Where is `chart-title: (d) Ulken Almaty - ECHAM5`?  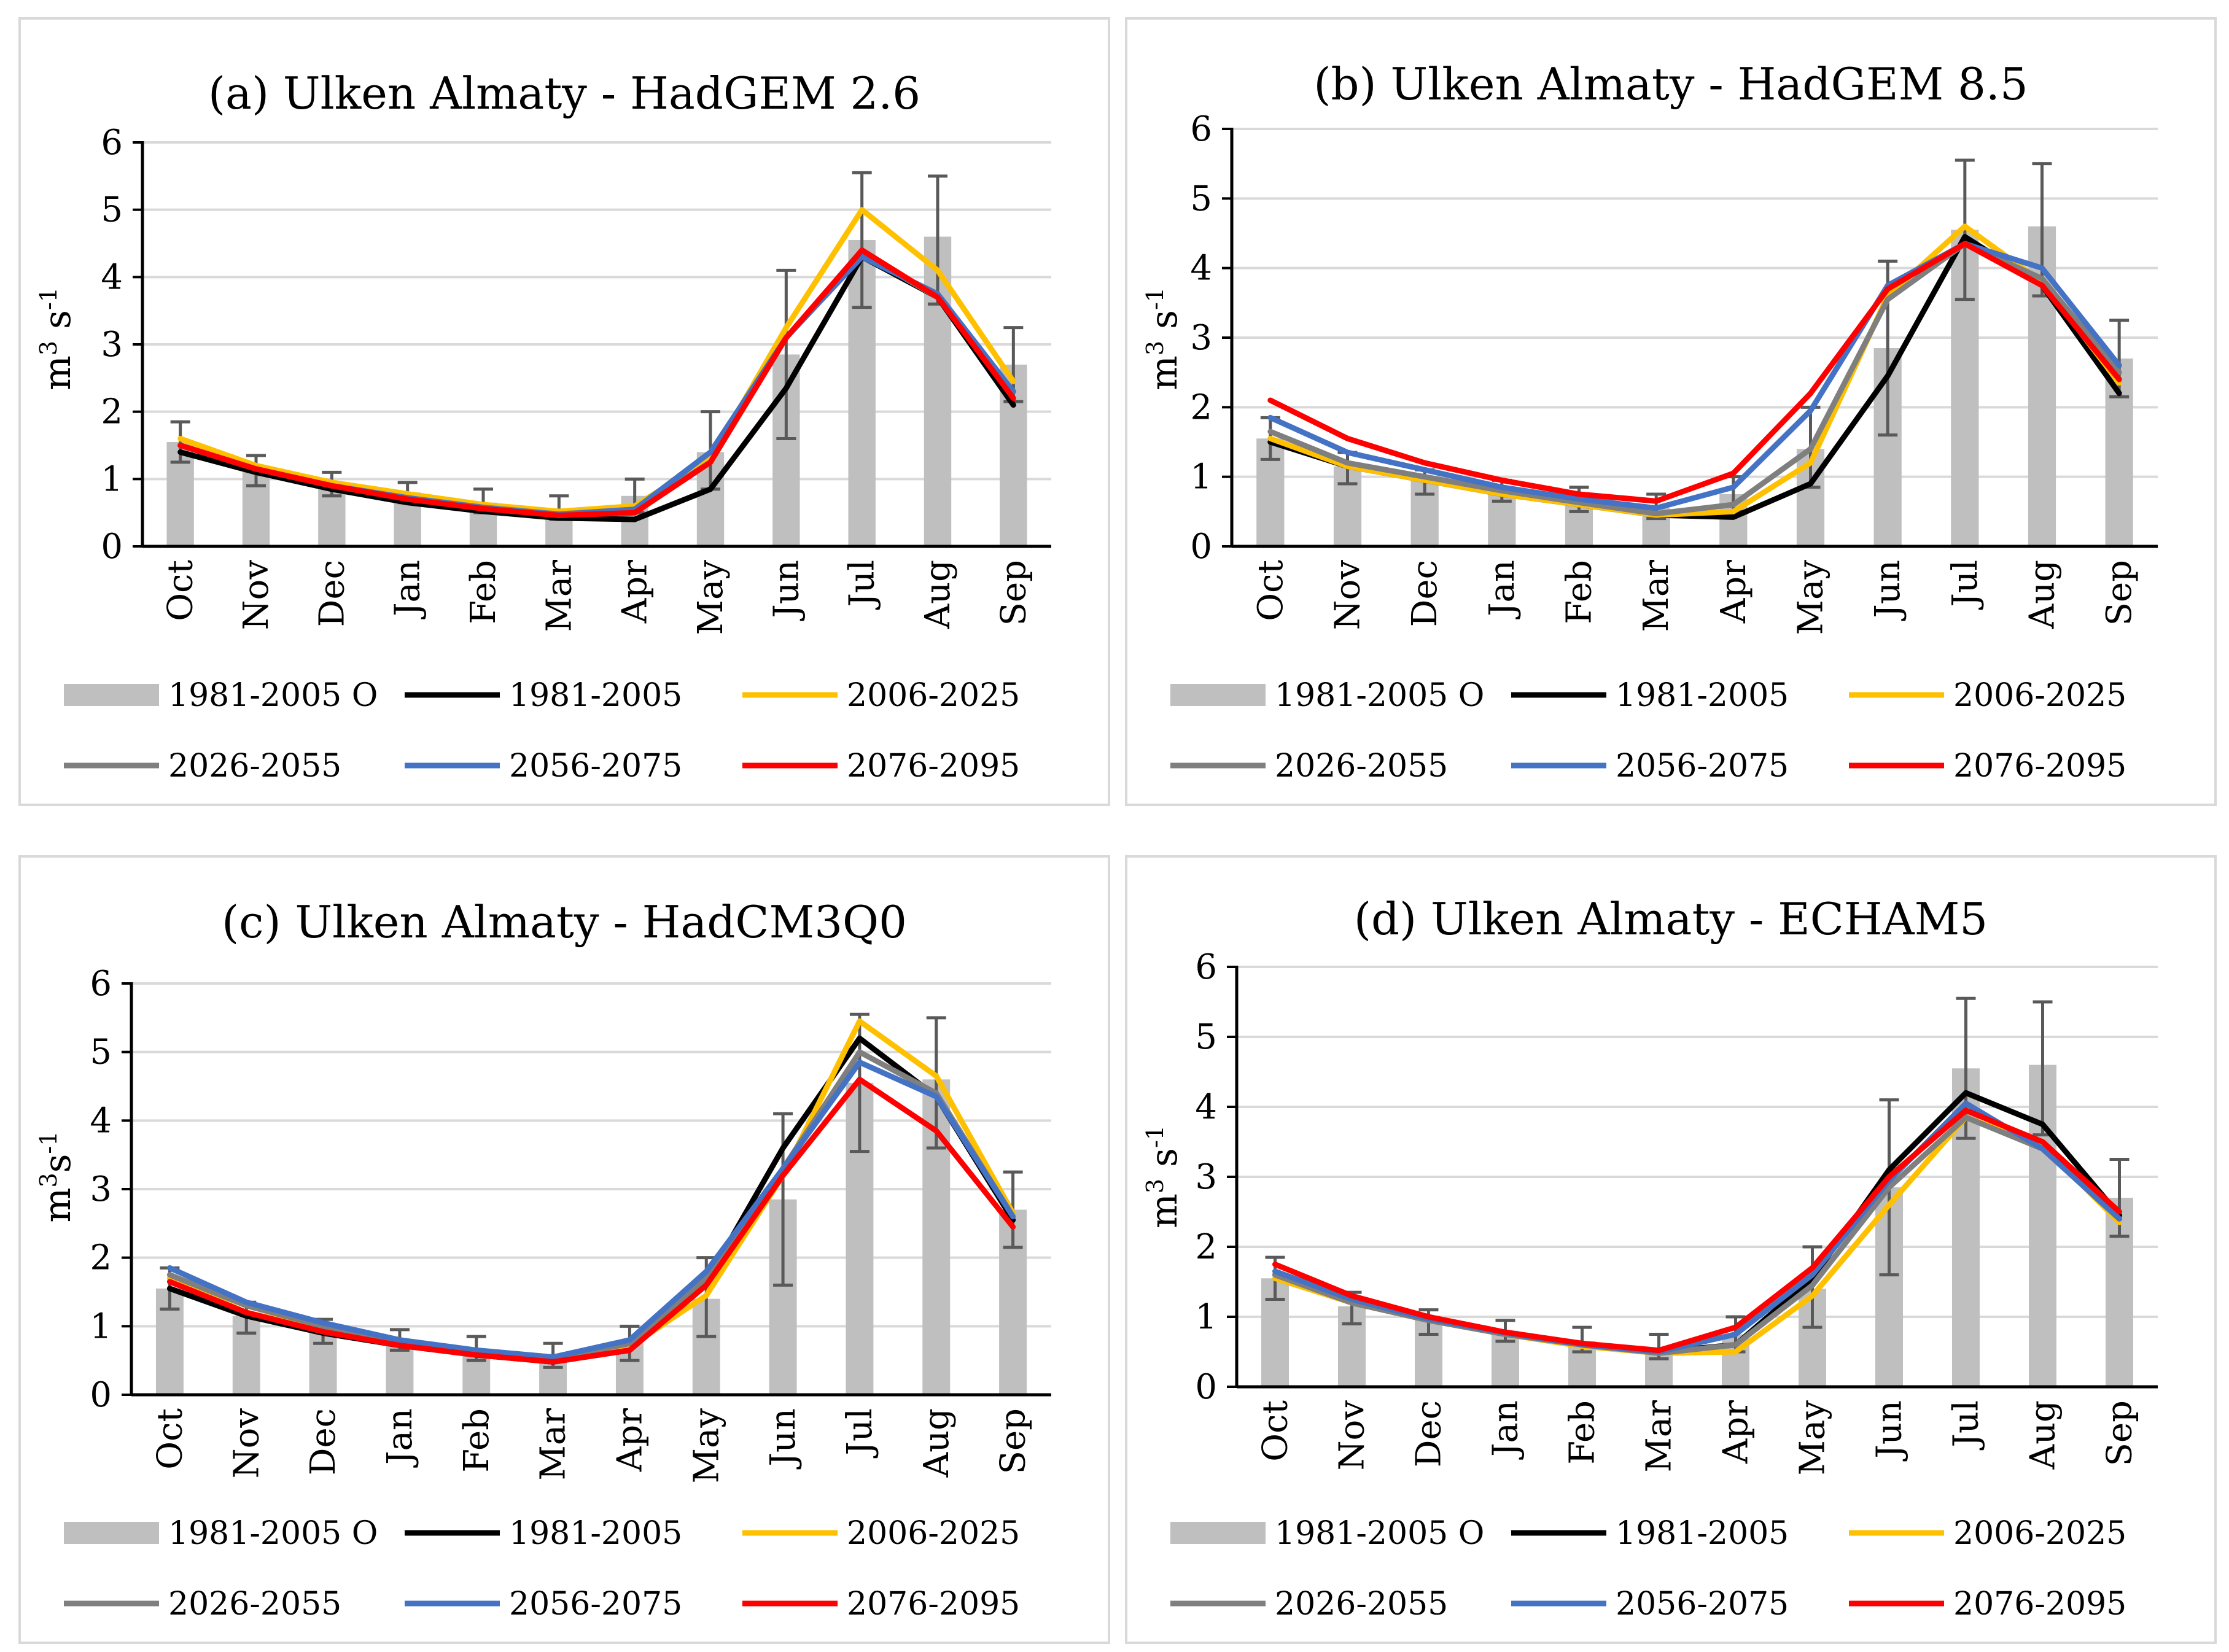
chart-title: (d) Ulken Almaty - ECHAM5 is located at coordinates (1671, 919).